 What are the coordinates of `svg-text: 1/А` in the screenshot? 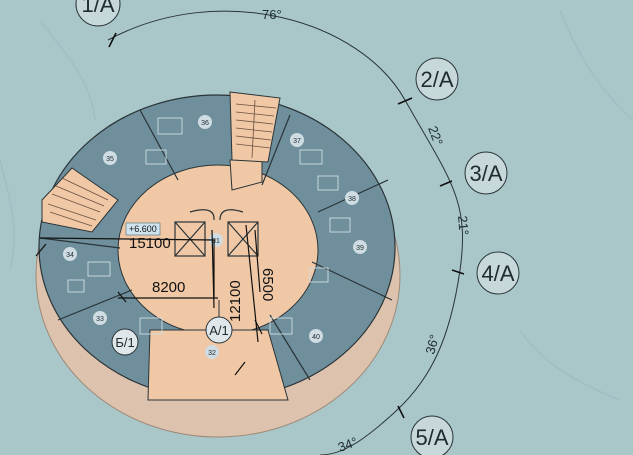 It's located at (97, 8).